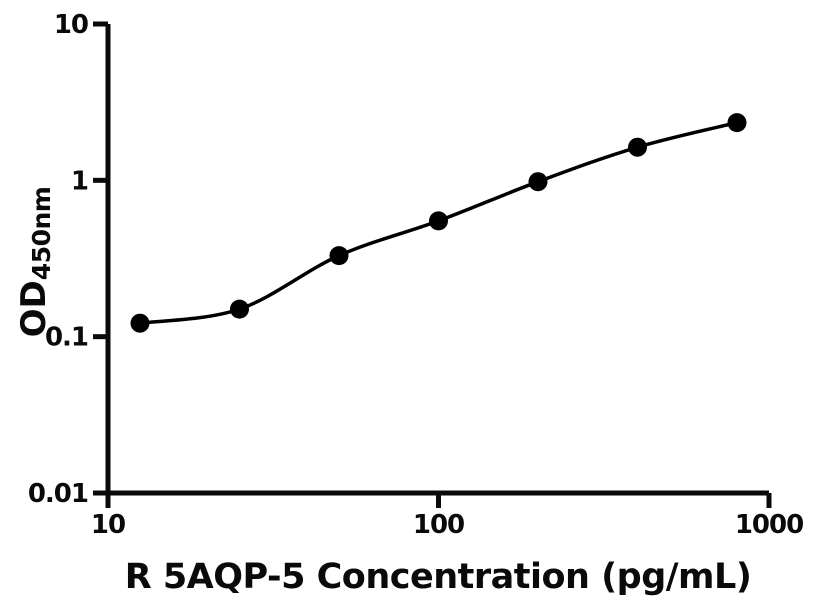 The image size is (816, 612). What do you see at coordinates (79, 181) in the screenshot?
I see `y-tick-label-1: 1` at bounding box center [79, 181].